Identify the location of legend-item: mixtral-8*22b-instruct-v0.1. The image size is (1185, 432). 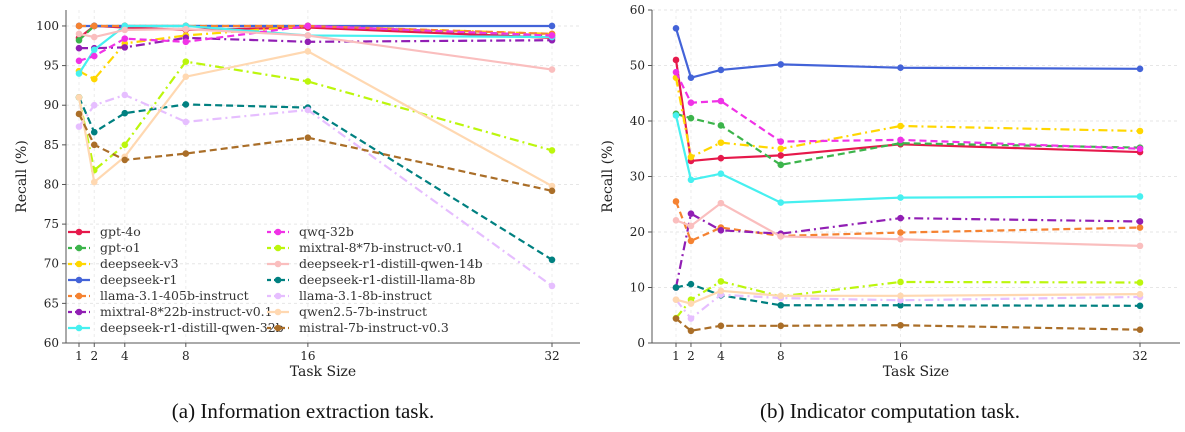
(170, 311).